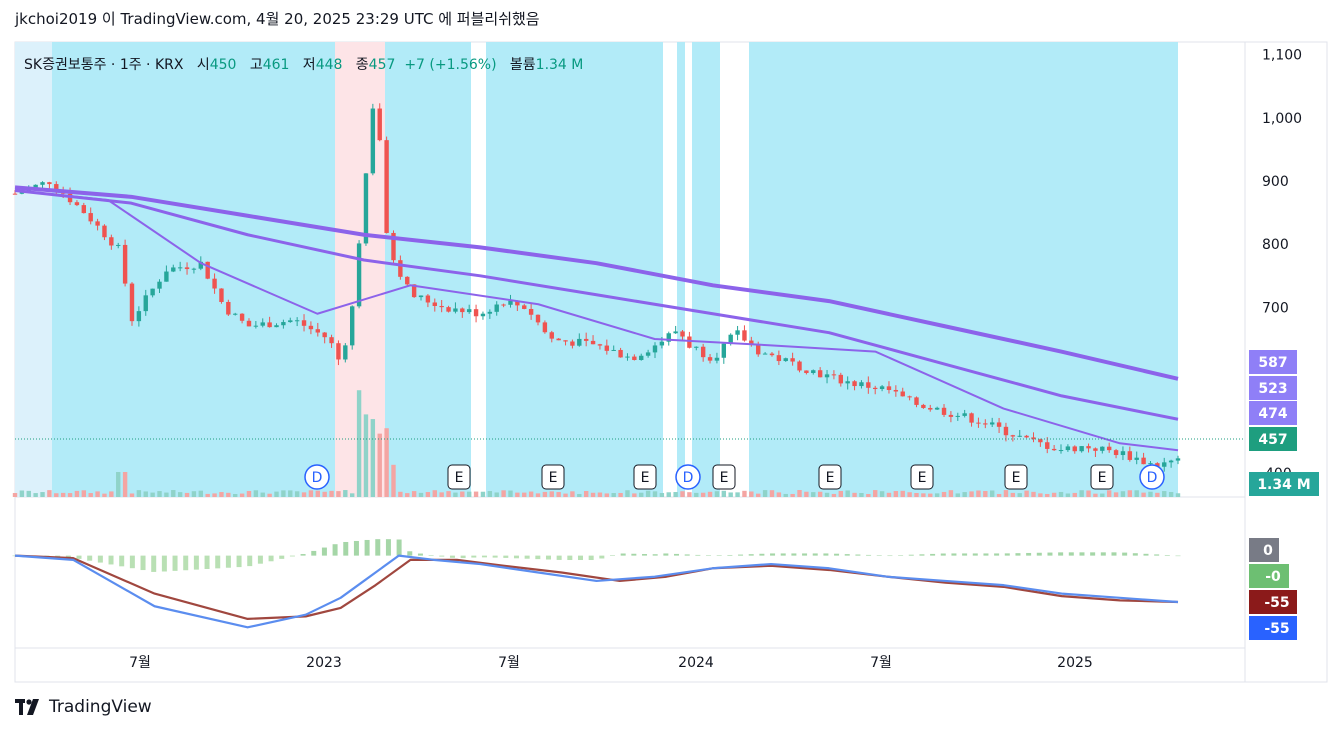  What do you see at coordinates (681, 269) in the screenshot?
I see `session-band` at bounding box center [681, 269].